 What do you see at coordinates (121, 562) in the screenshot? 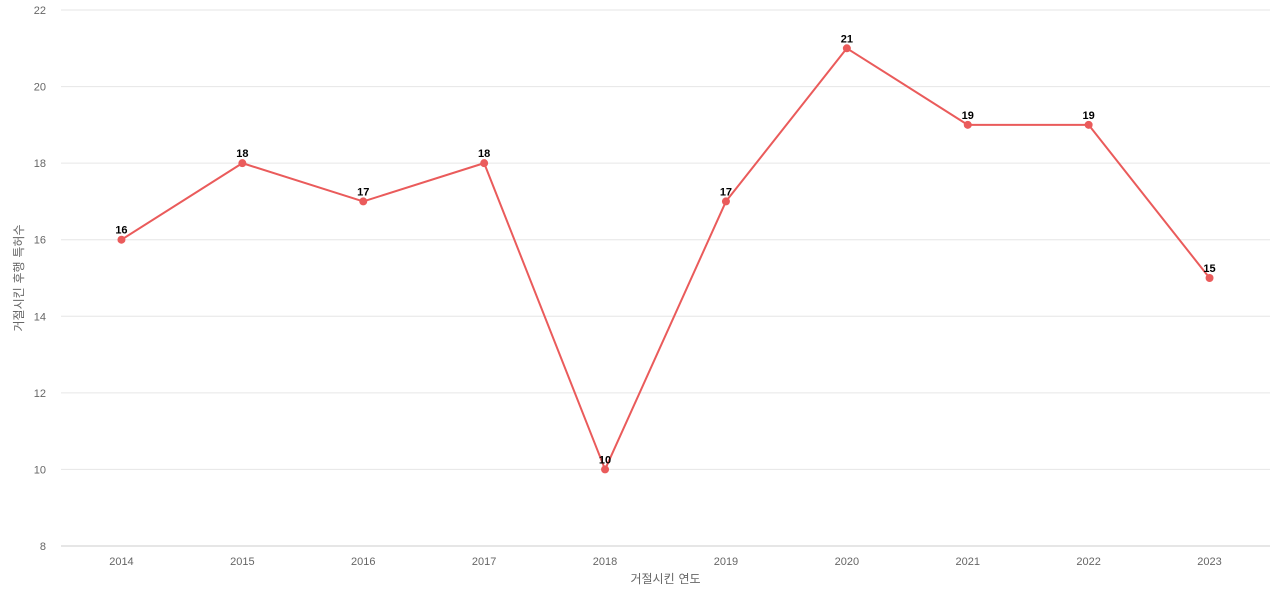
I see `x-tick-label: 2014` at bounding box center [121, 562].